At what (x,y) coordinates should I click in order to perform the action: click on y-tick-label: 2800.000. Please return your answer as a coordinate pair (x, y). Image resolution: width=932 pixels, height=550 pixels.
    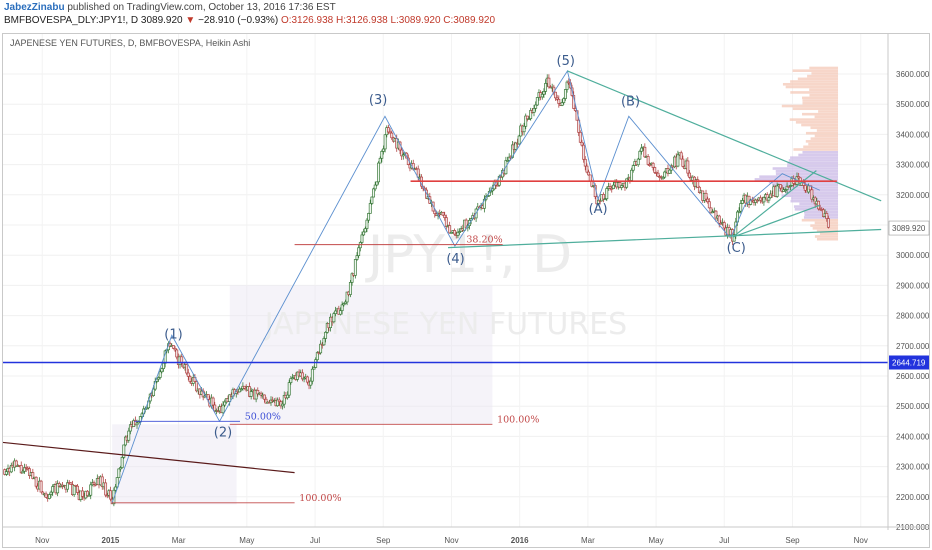
    Looking at the image, I should click on (913, 316).